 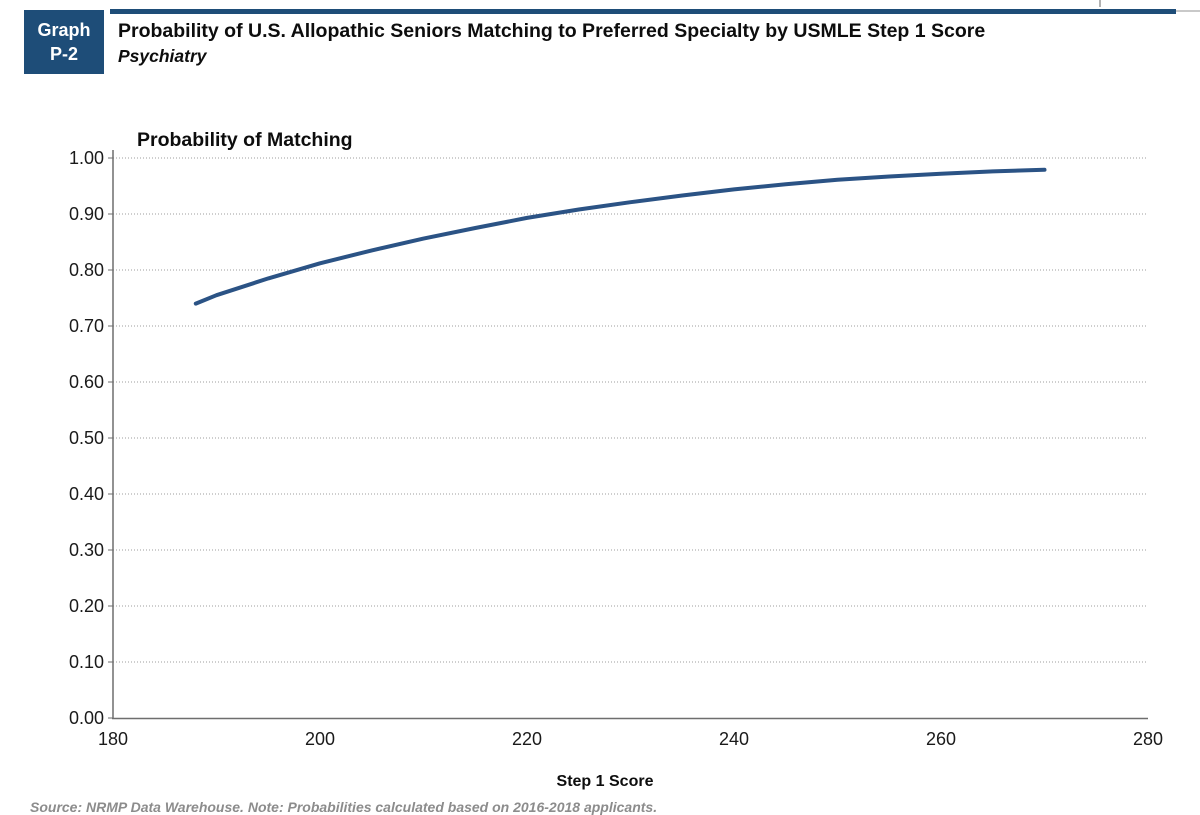 I want to click on x-tick-label: 220, so click(x=527, y=739).